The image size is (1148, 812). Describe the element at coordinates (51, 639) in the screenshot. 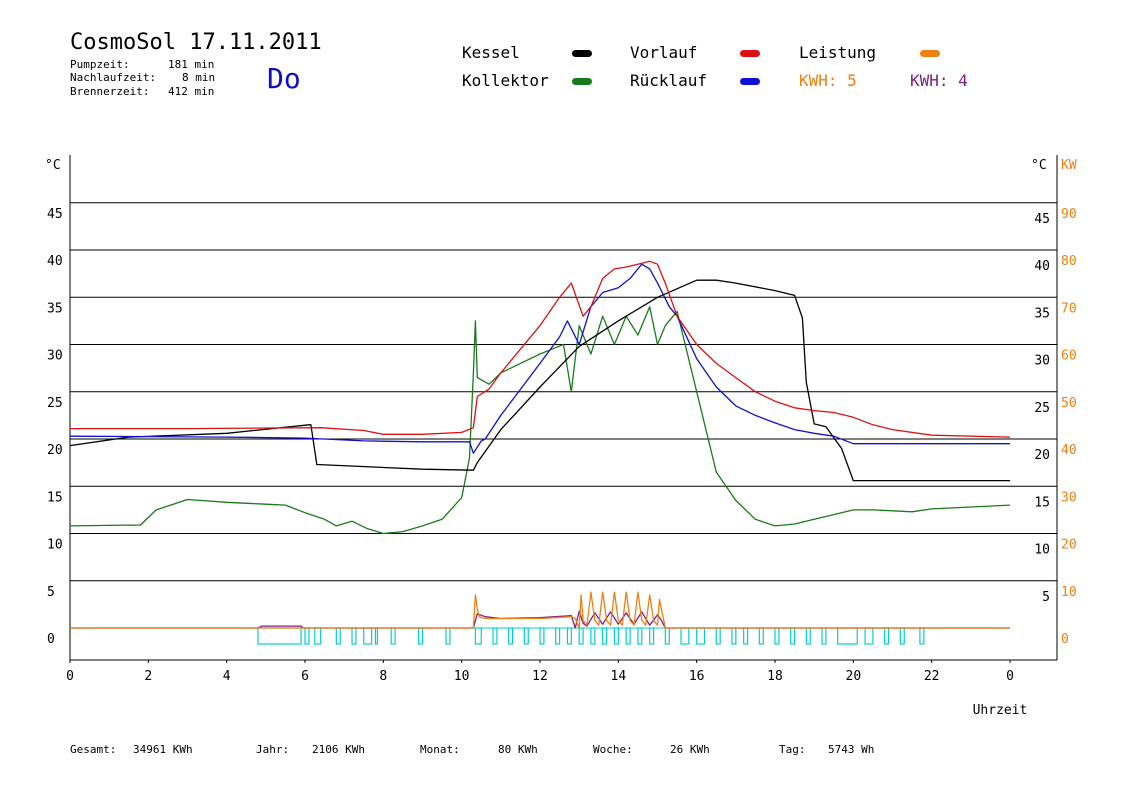

I see `y-tick-left: 0` at that location.